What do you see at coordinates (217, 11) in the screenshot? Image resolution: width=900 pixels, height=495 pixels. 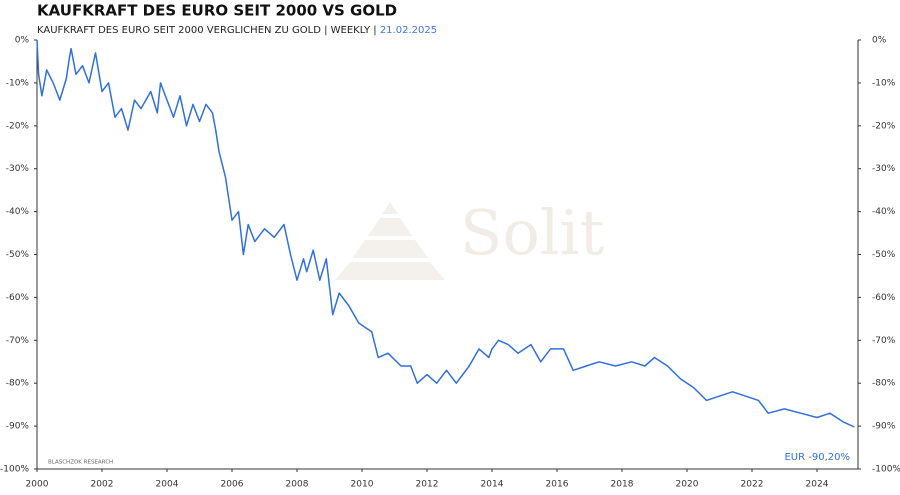 I see `chart-title: KAUFKRAFT DES EURO SEIT 2000 VS GOLD` at bounding box center [217, 11].